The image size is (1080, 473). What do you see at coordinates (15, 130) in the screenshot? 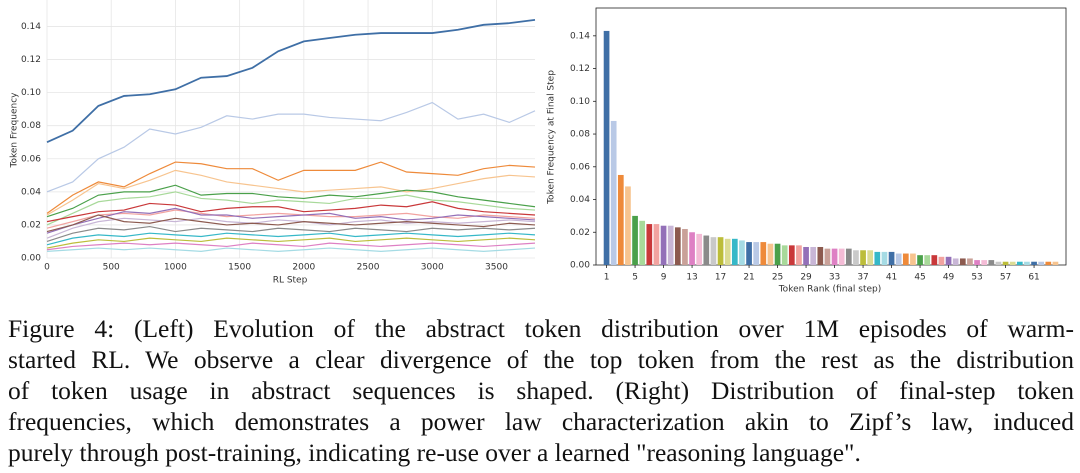
I see `y-axis-label: Token Frequency` at bounding box center [15, 130].